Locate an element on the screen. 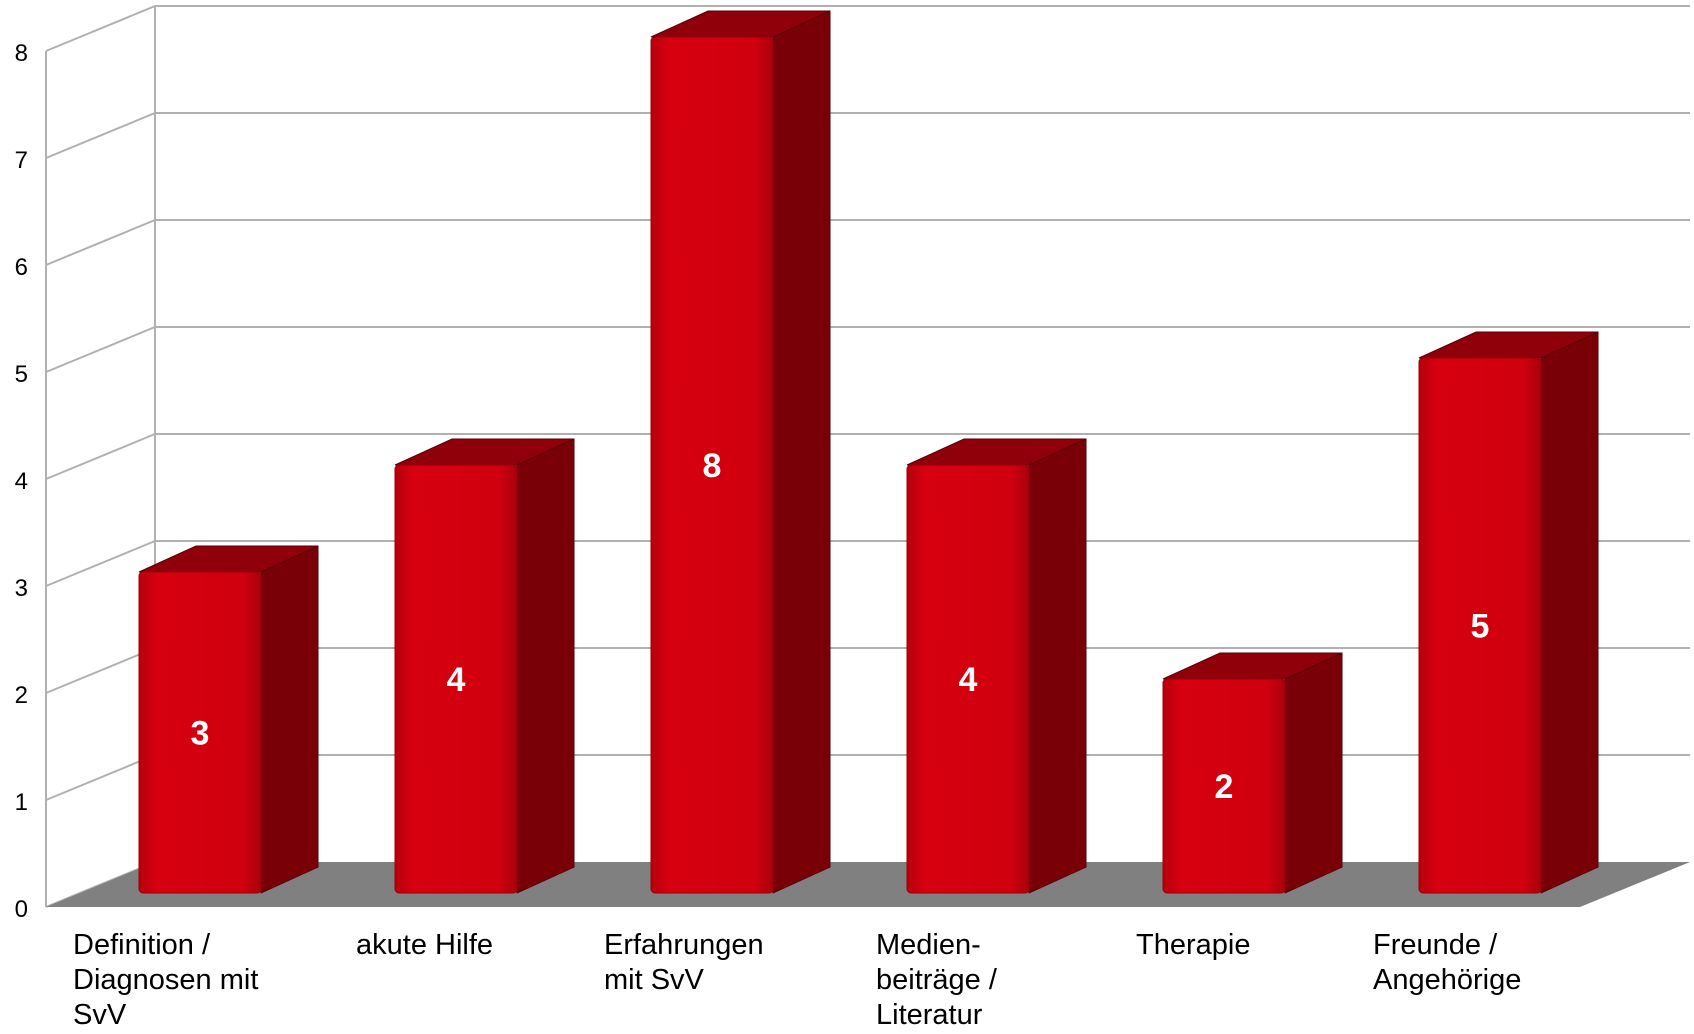 The height and width of the screenshot is (1034, 1694). data-label: 2 is located at coordinates (1224, 787).